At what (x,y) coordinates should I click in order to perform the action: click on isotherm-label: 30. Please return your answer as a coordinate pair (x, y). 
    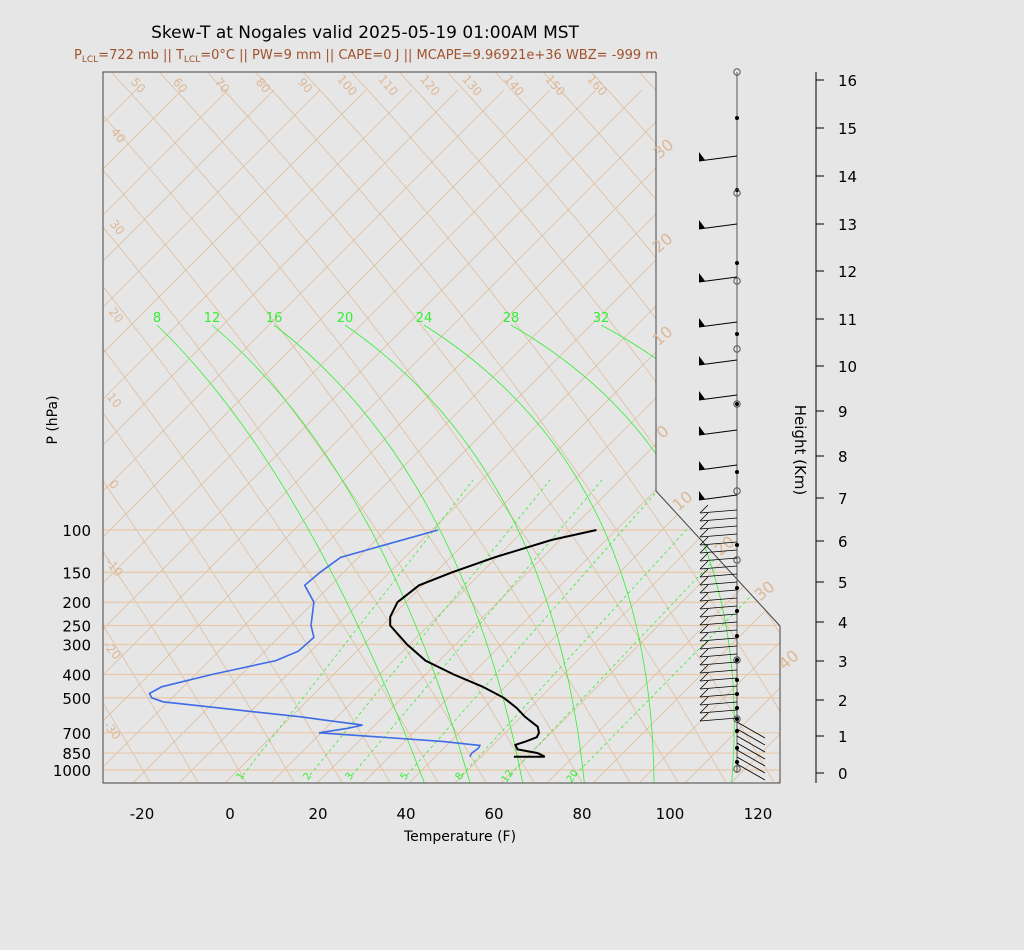
    Looking at the image, I should click on (765, 591).